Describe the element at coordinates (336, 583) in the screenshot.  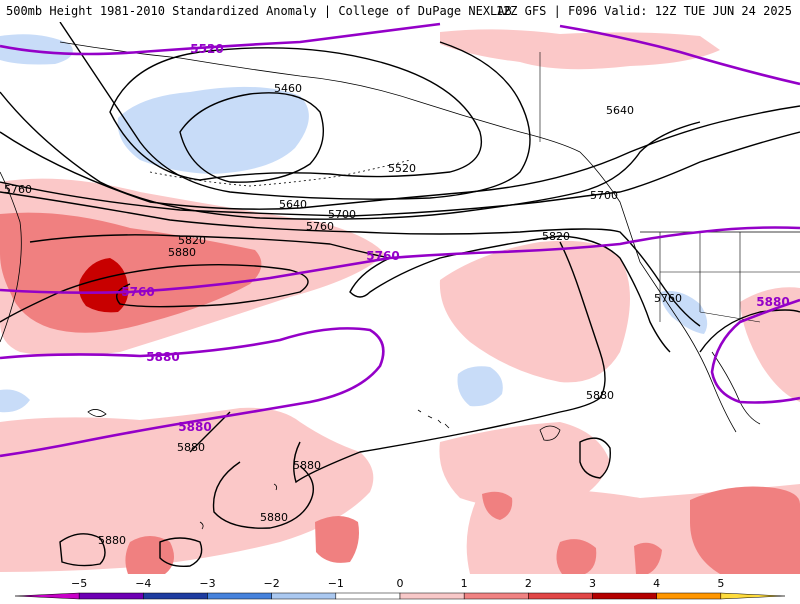
I see `colorbar-tick-label: −1` at that location.